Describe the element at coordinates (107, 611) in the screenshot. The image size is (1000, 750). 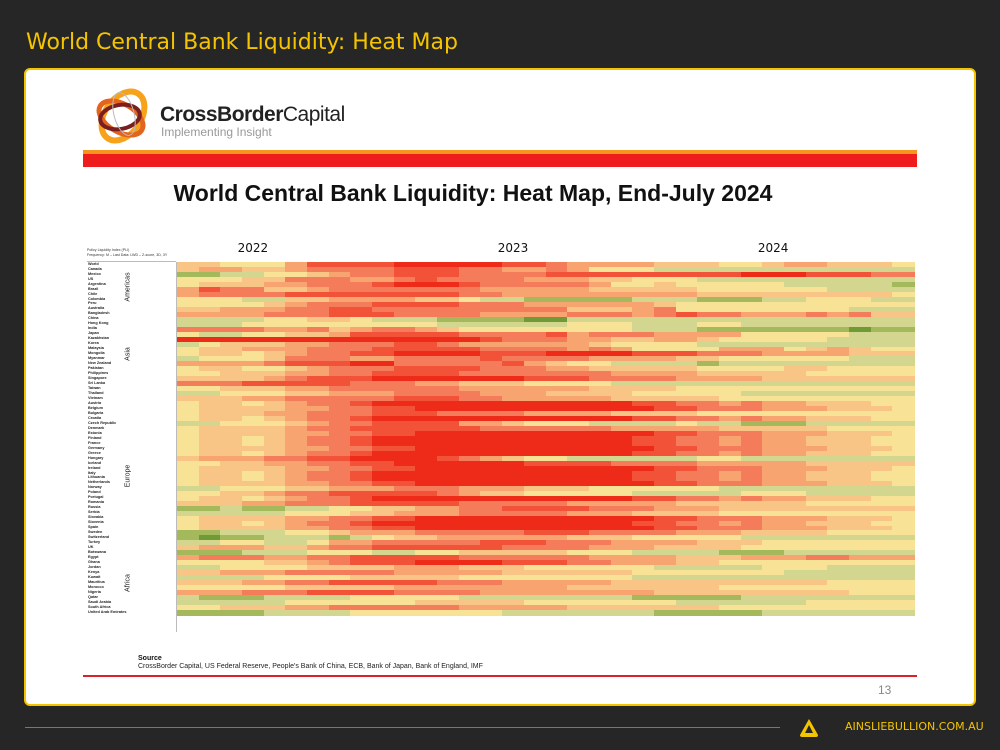
I see `row-label: United Arab Emirates` at that location.